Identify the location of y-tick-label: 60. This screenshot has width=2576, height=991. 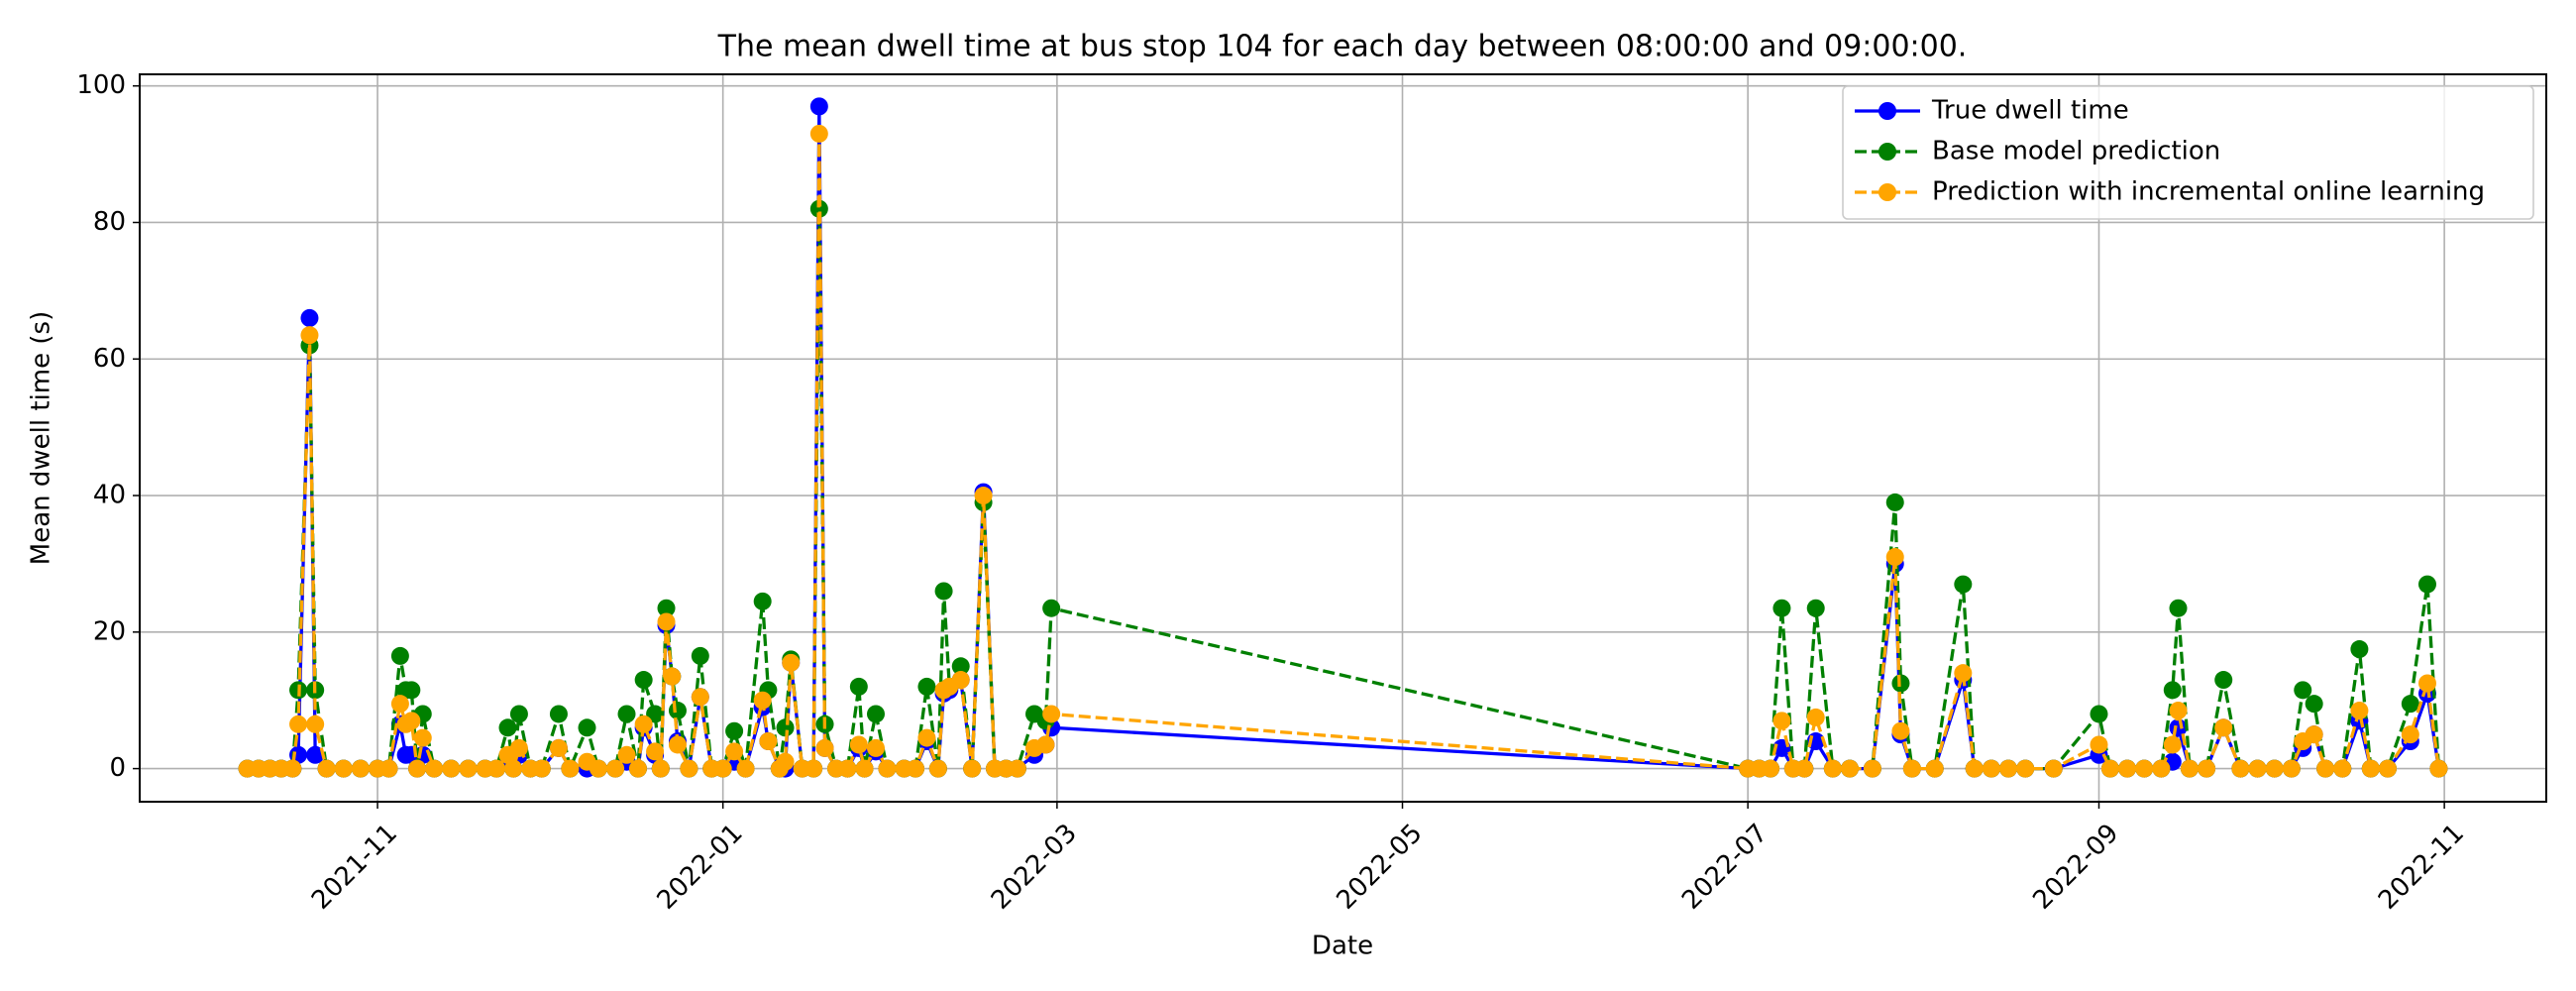
(109, 359).